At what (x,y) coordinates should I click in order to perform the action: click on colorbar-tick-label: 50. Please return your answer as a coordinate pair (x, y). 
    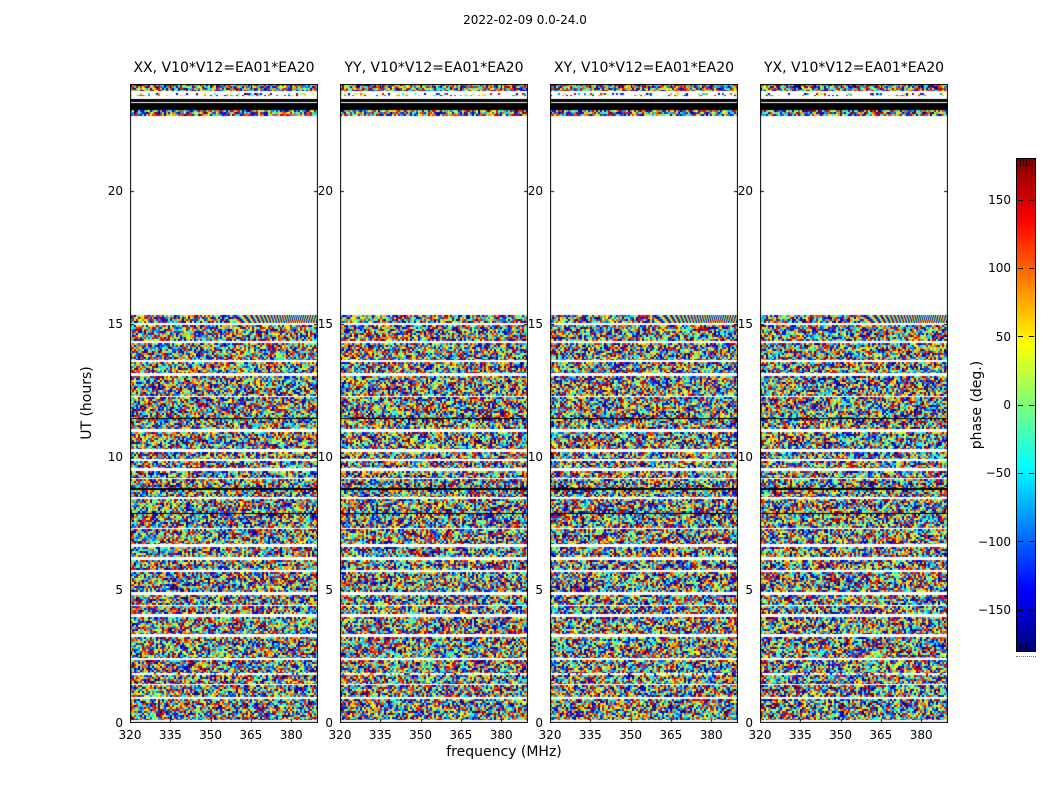
    Looking at the image, I should click on (1003, 336).